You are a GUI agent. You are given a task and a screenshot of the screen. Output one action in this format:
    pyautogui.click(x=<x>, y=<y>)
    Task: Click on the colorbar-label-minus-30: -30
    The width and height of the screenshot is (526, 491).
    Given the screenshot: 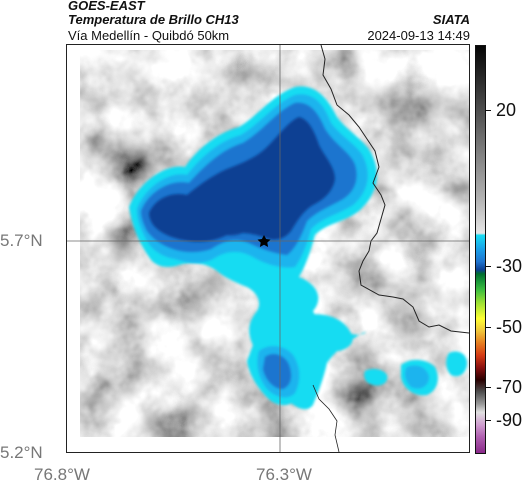 What is the action you would take?
    pyautogui.click(x=509, y=266)
    